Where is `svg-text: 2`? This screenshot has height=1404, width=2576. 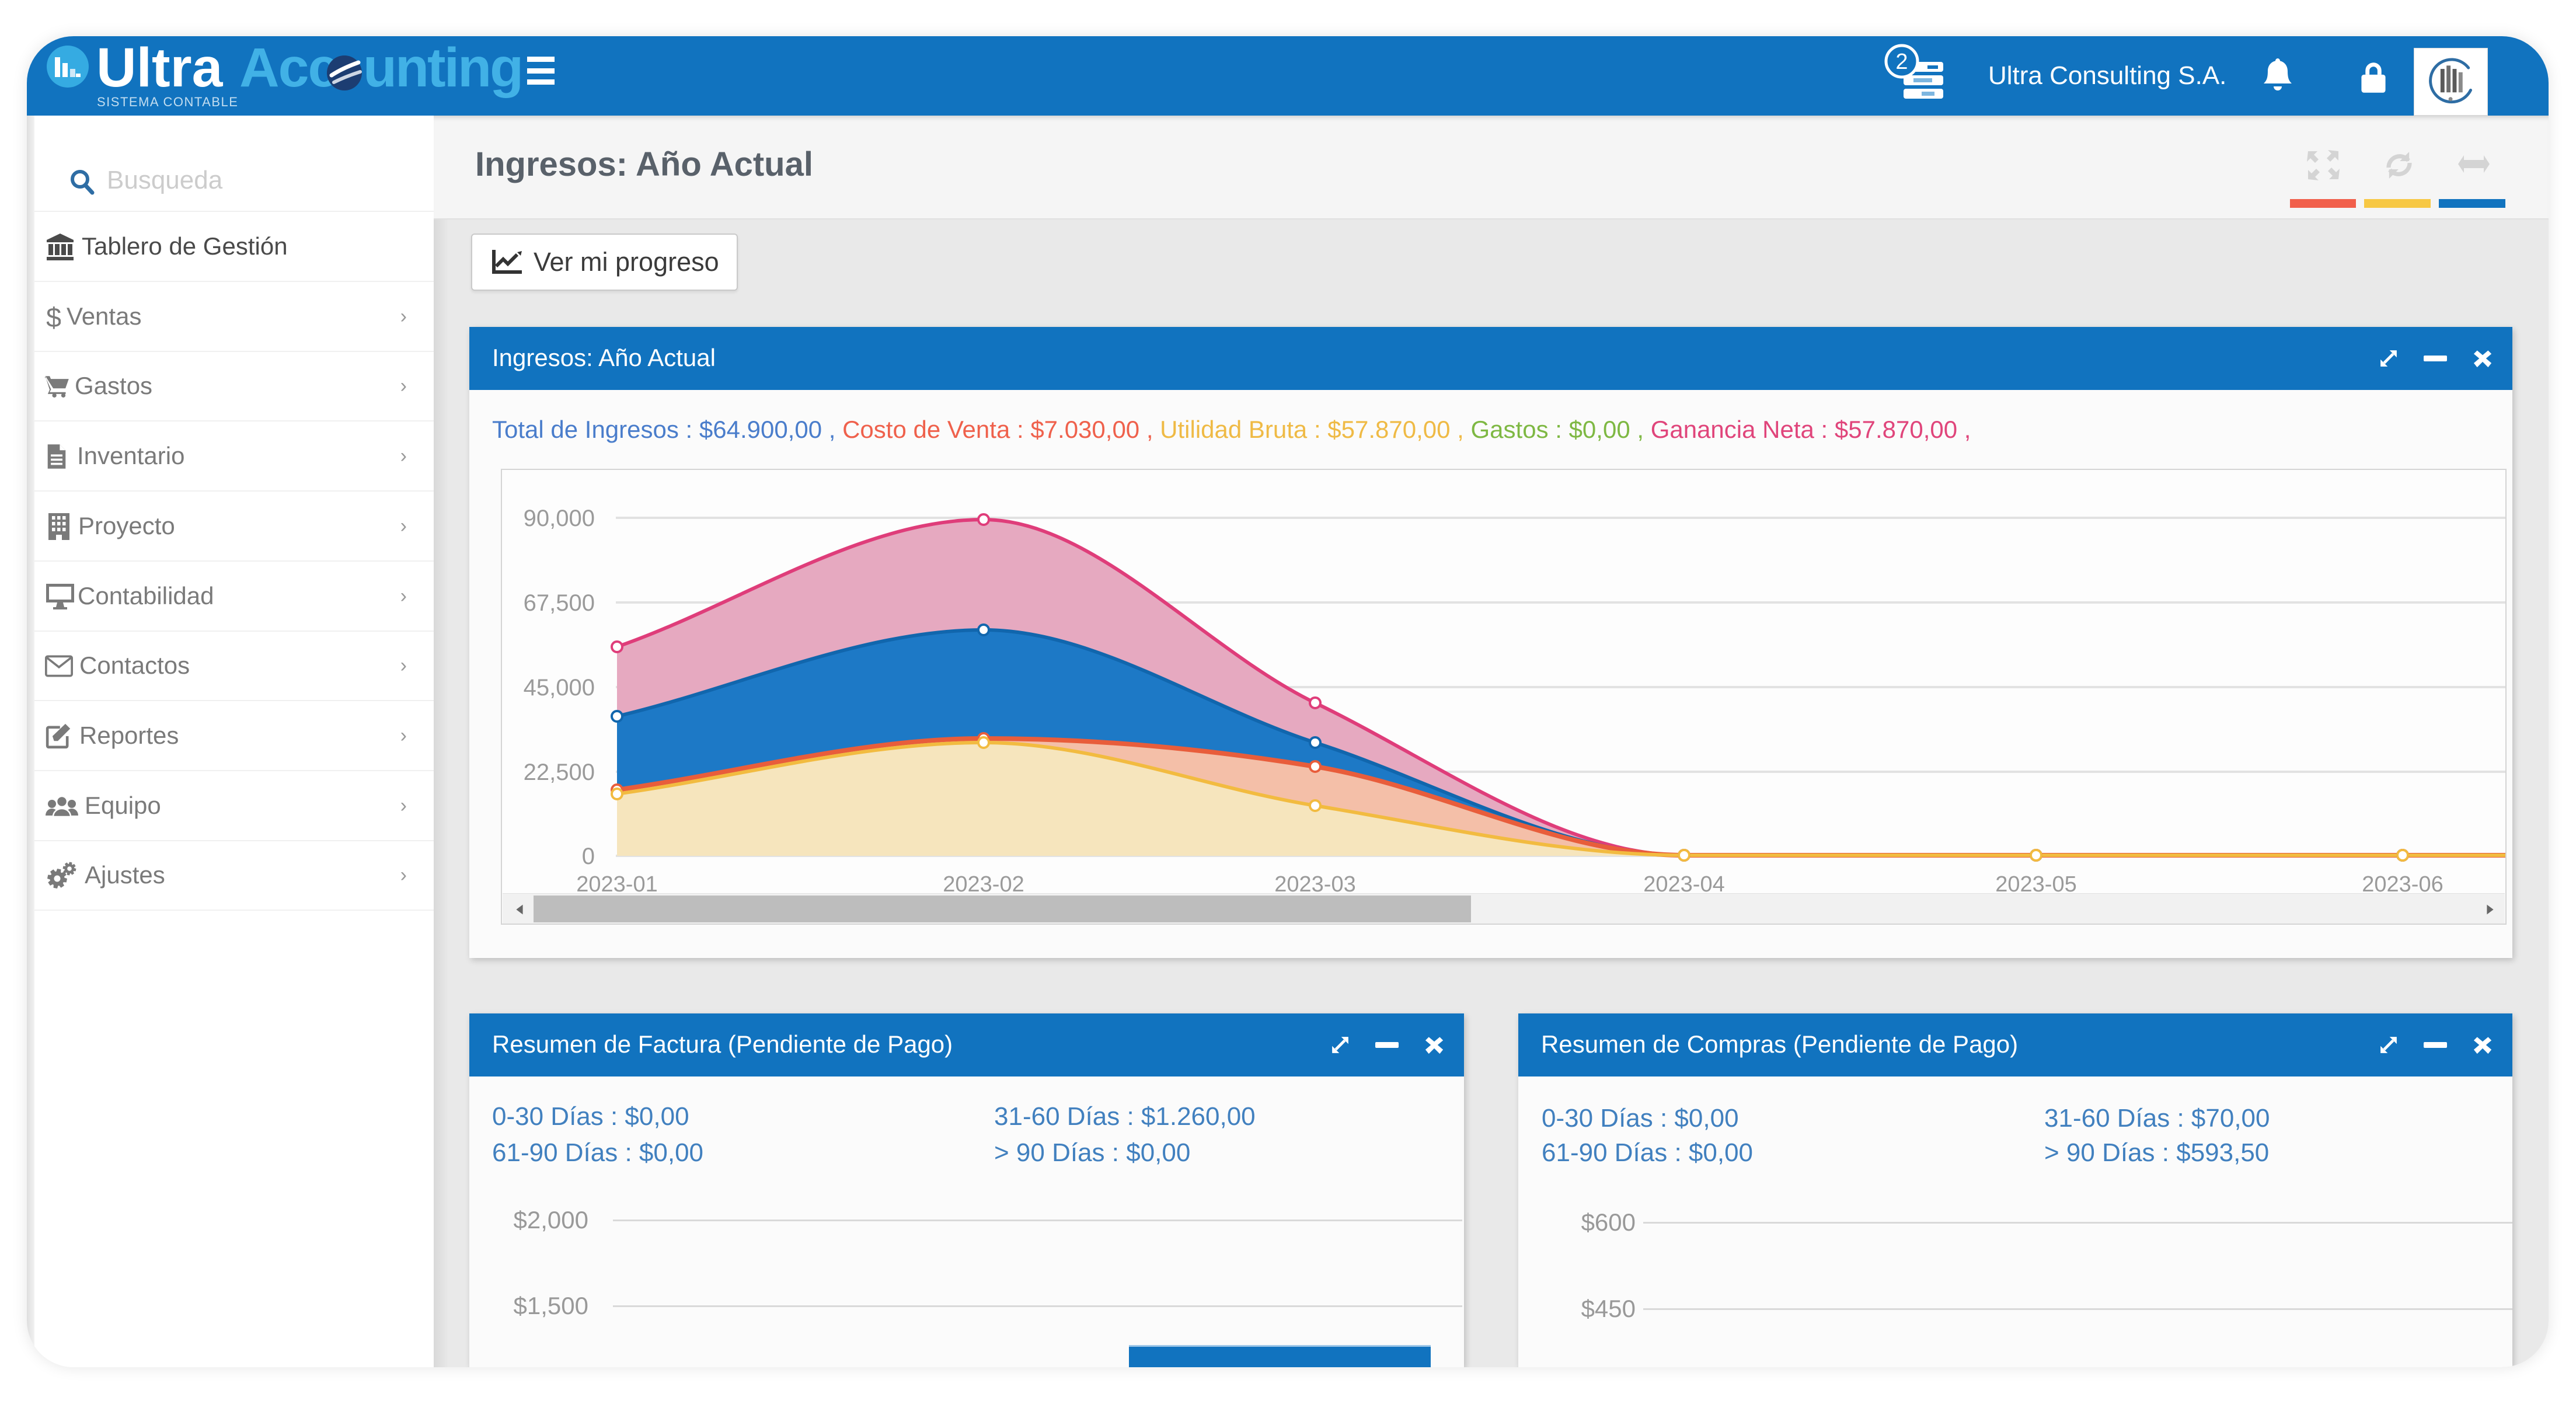
svg-text: 2 is located at coordinates (1902, 62).